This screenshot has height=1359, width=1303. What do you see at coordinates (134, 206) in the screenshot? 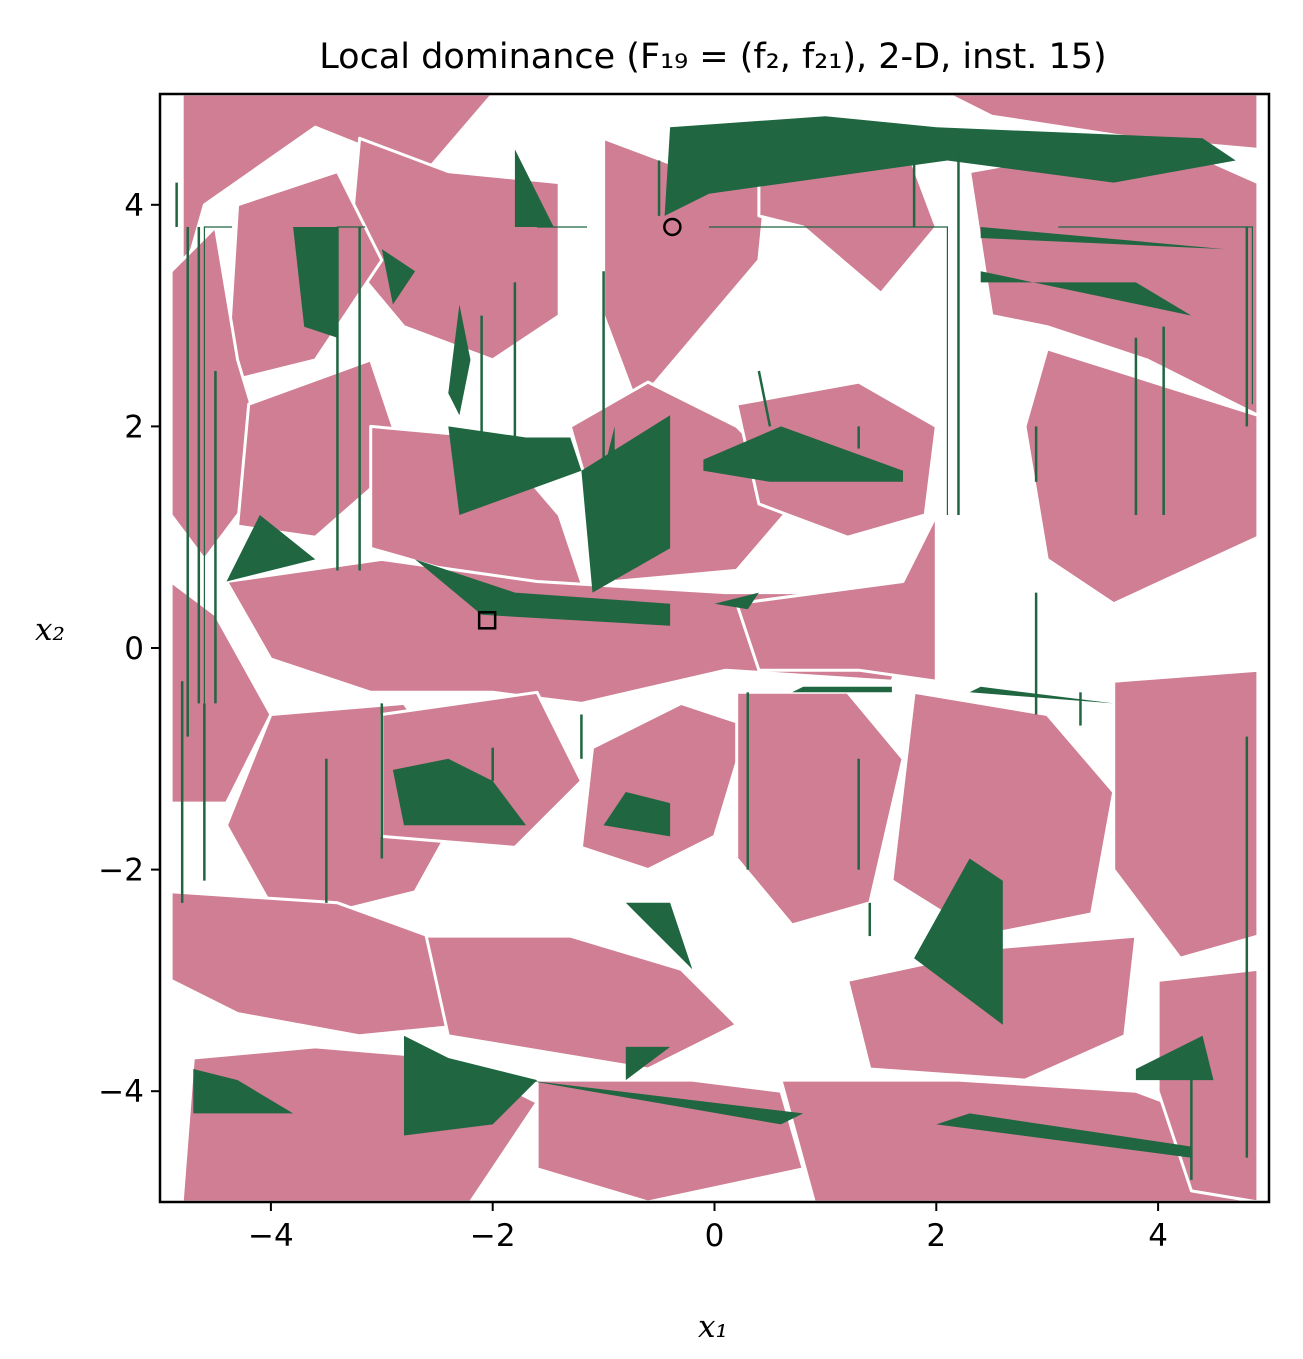
I see `y-tick-label: 4` at bounding box center [134, 206].